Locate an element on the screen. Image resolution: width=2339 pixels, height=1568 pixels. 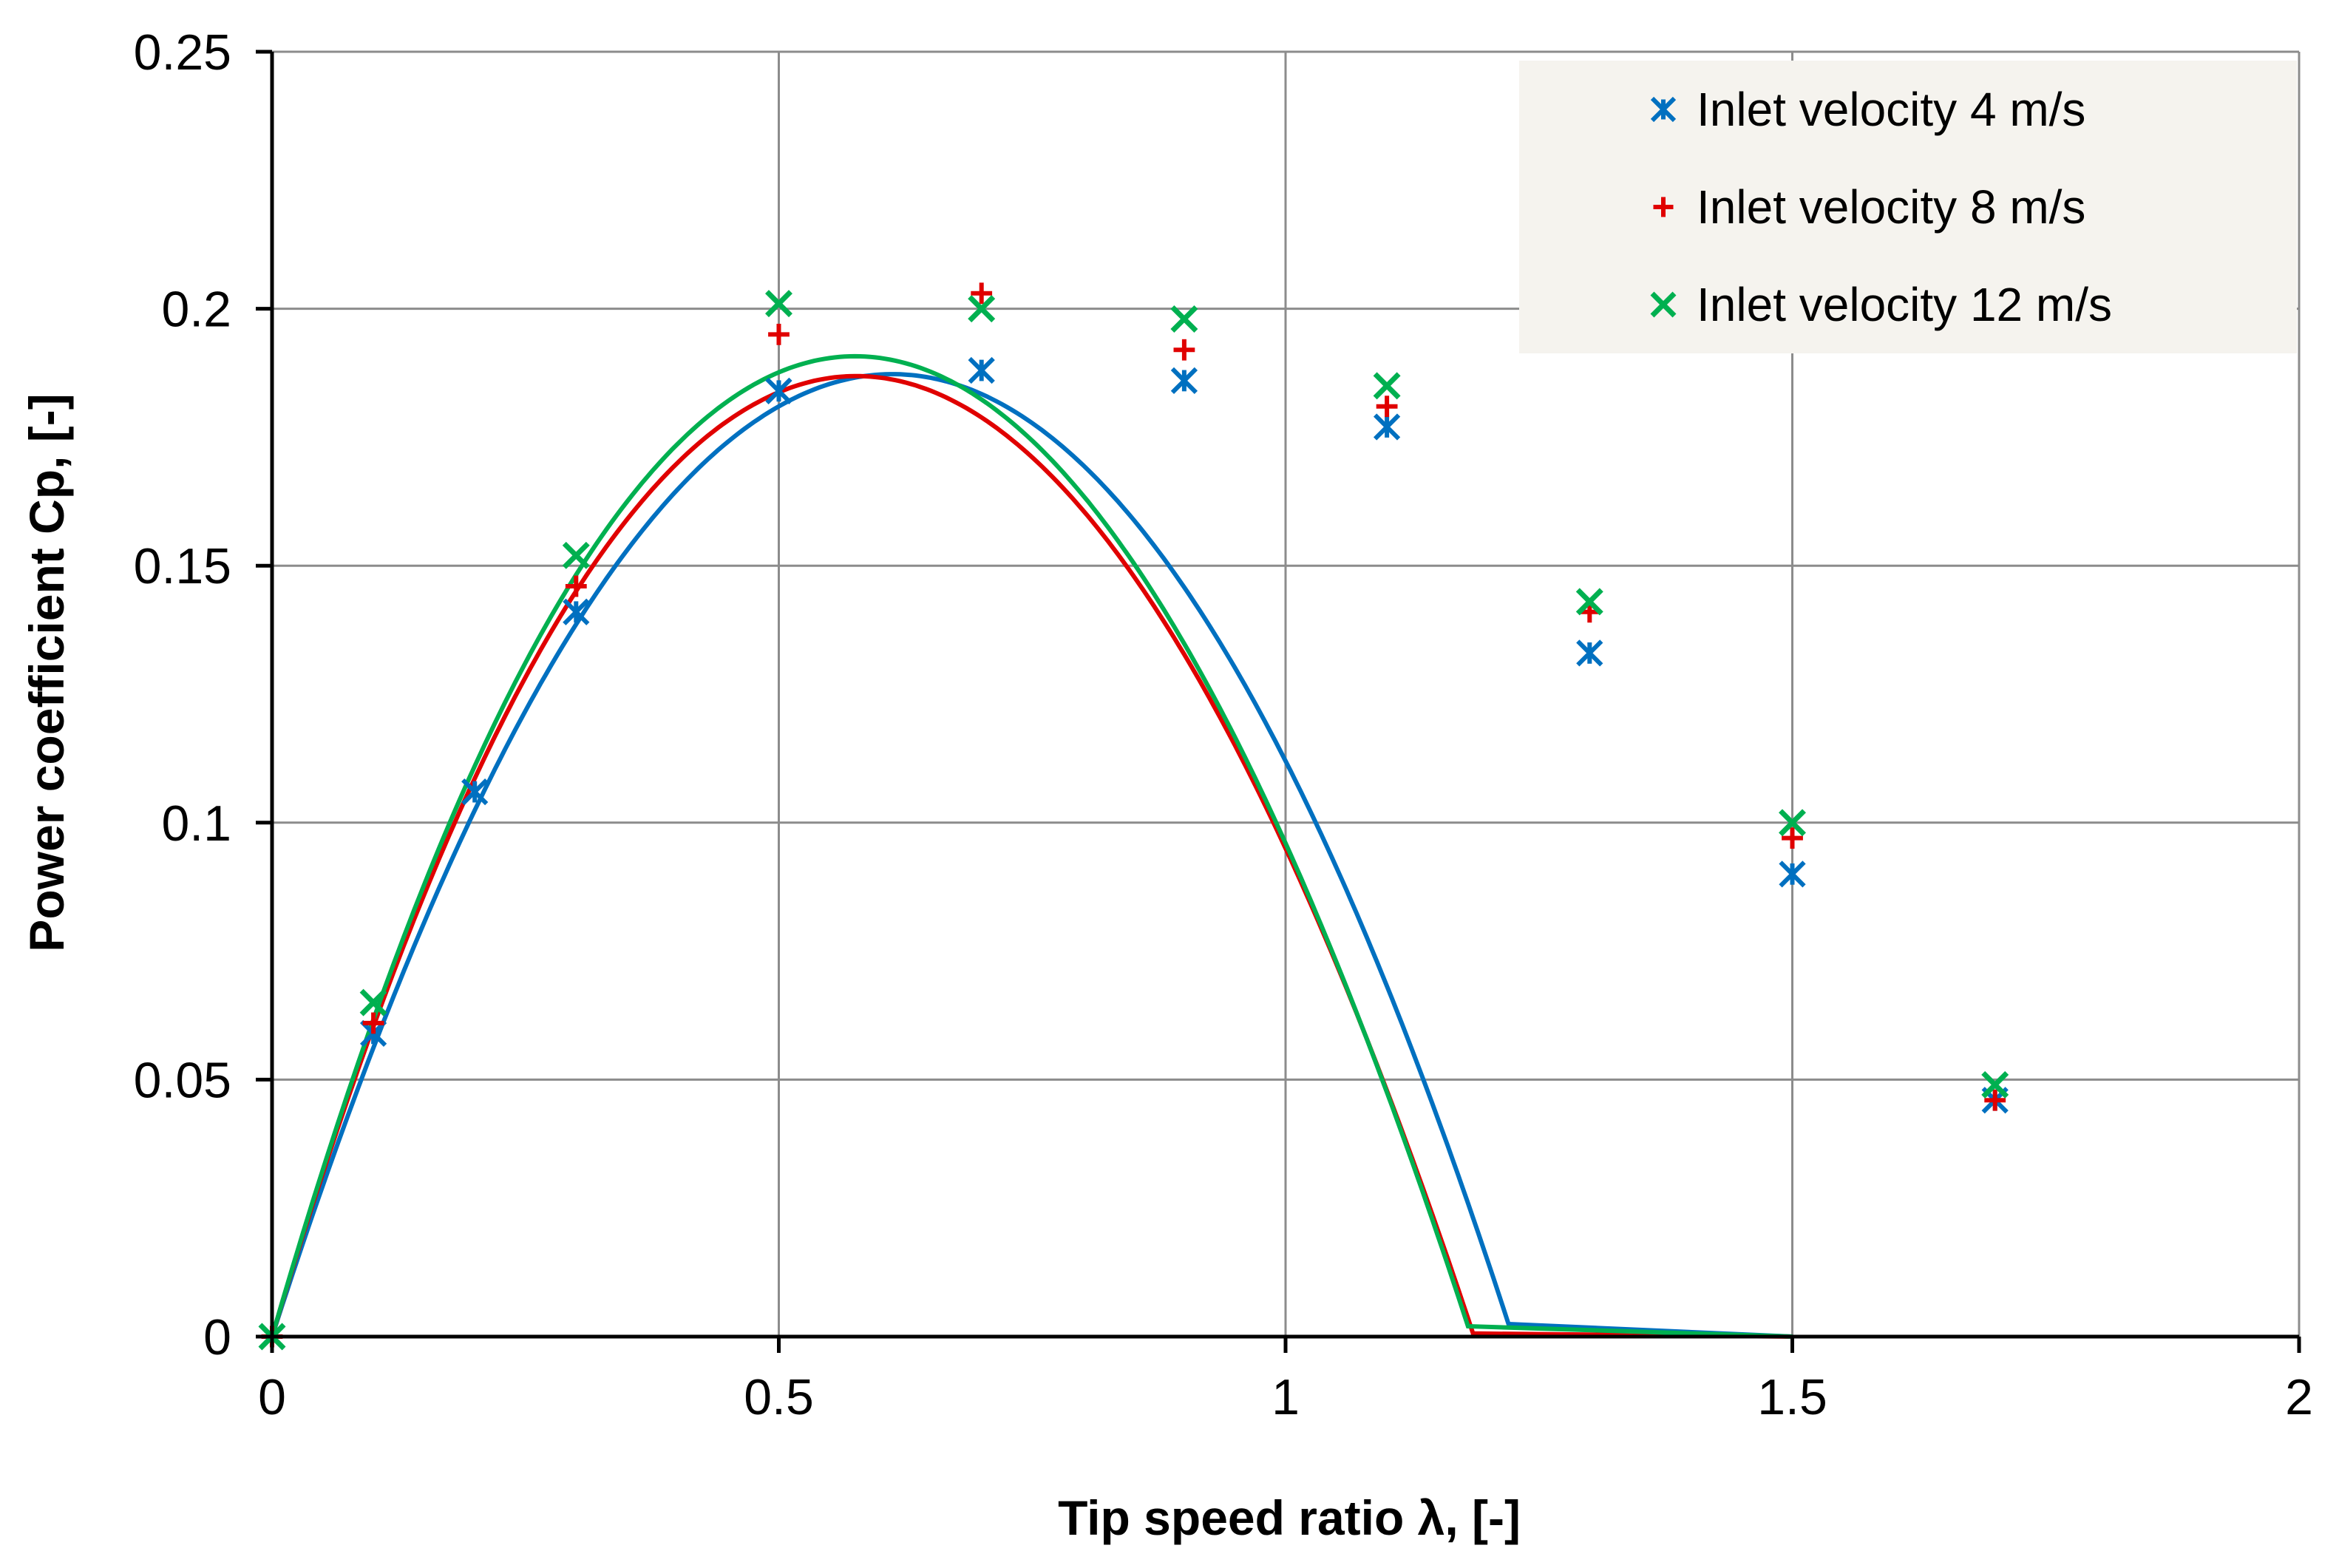
legend-entry: Inlet velocity 12 m/s is located at coordinates (1881, 304).